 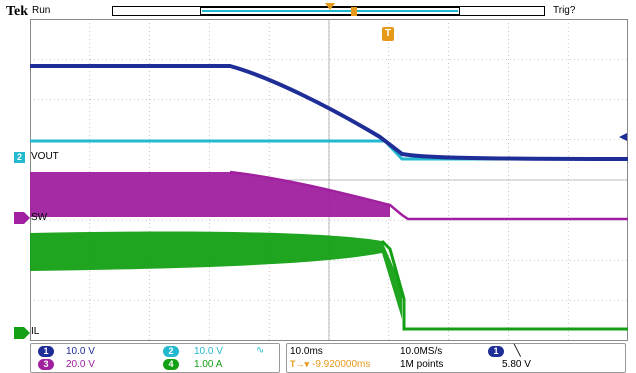 What do you see at coordinates (428, 195) in the screenshot?
I see `ch3-trace-tail` at bounding box center [428, 195].